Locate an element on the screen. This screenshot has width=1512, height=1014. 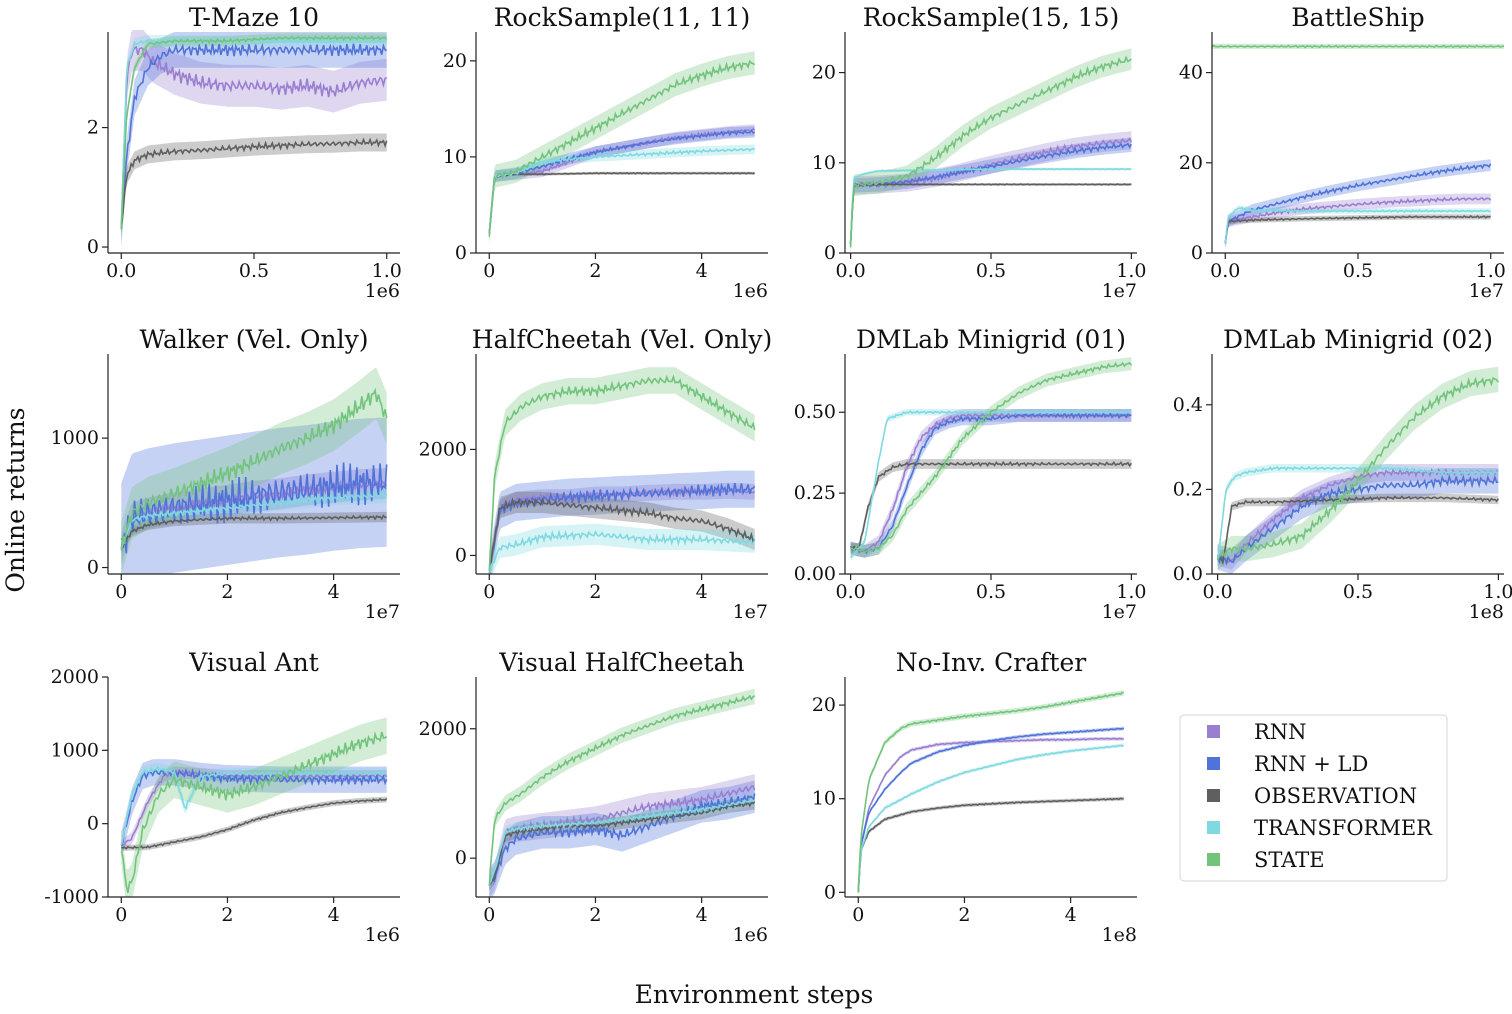
legend-label: RNN is located at coordinates (1280, 732).